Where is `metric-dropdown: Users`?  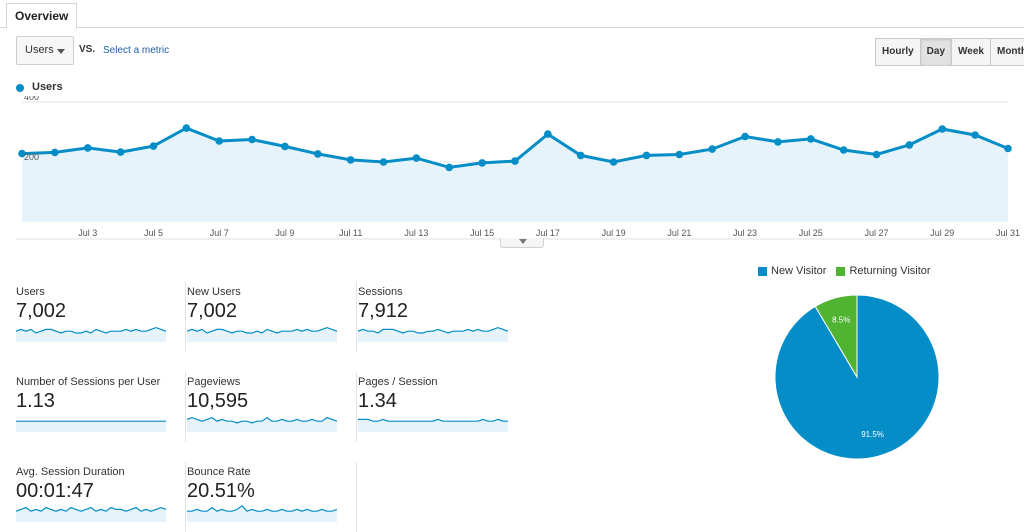
metric-dropdown: Users is located at coordinates (45, 50).